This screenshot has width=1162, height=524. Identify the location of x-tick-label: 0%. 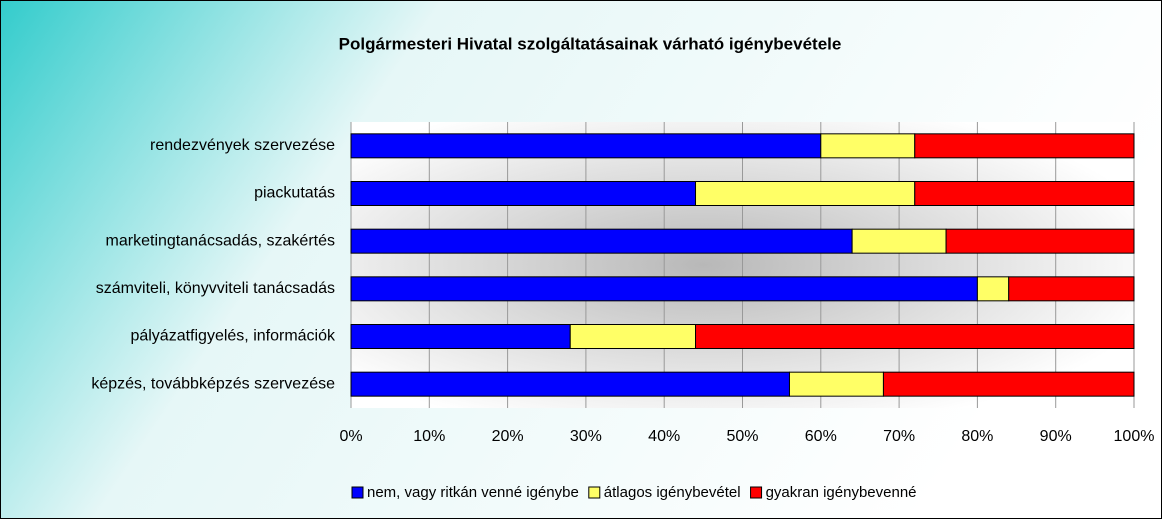
(350, 436).